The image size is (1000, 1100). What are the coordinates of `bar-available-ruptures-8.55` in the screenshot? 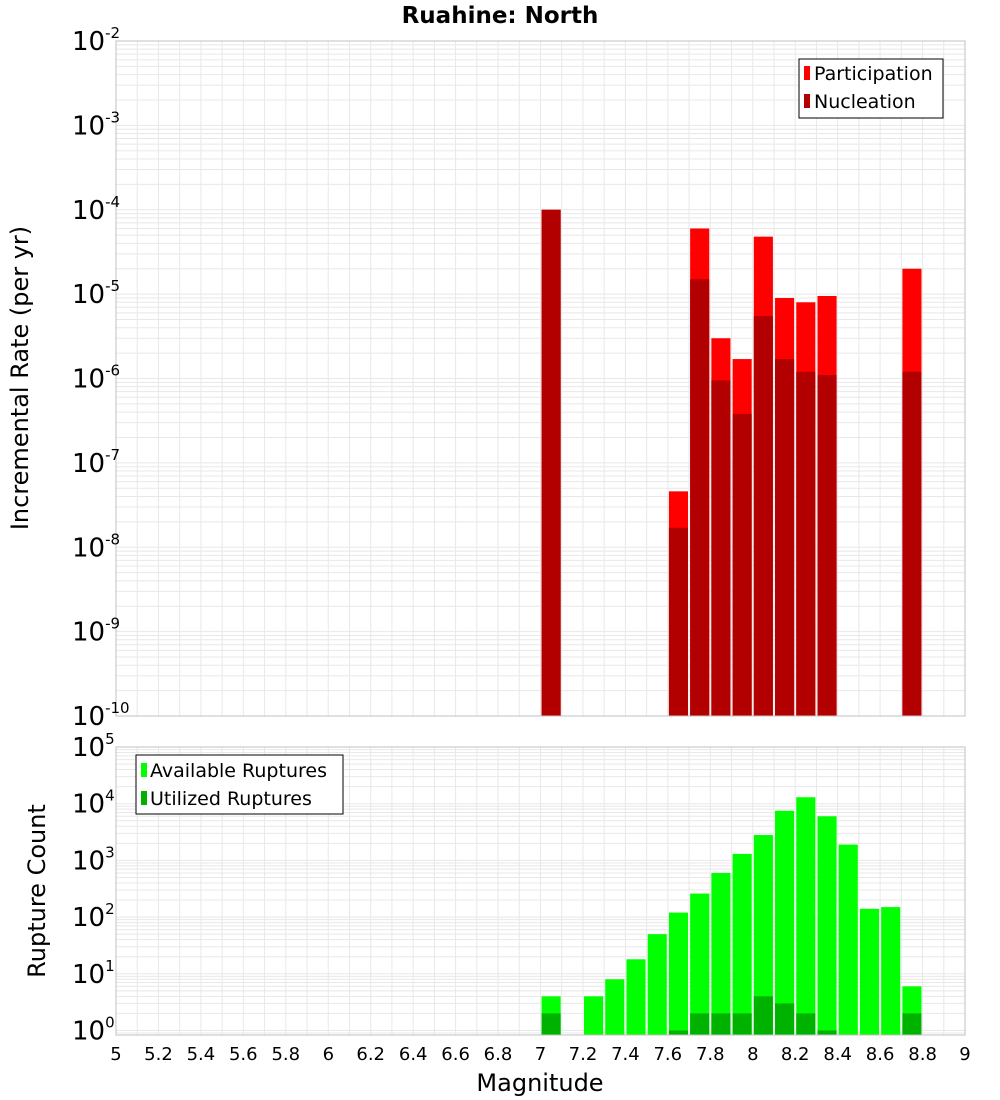 It's located at (869, 971).